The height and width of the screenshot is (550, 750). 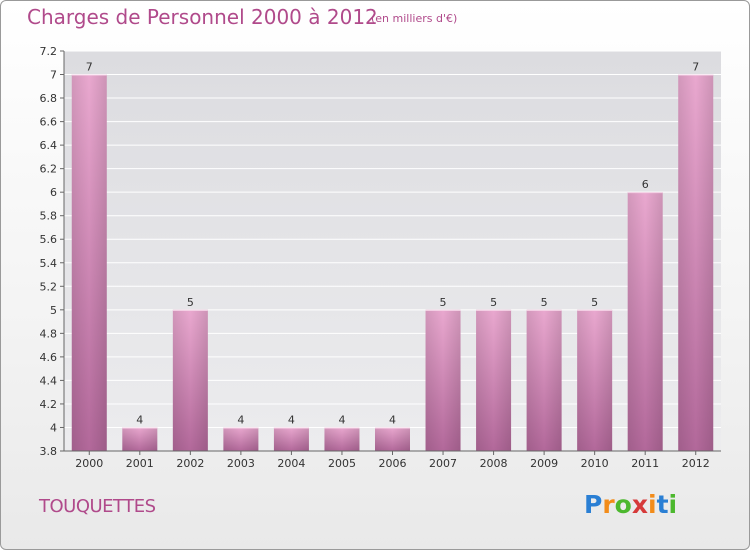 What do you see at coordinates (49, 357) in the screenshot?
I see `y-tick-label: 4.6` at bounding box center [49, 357].